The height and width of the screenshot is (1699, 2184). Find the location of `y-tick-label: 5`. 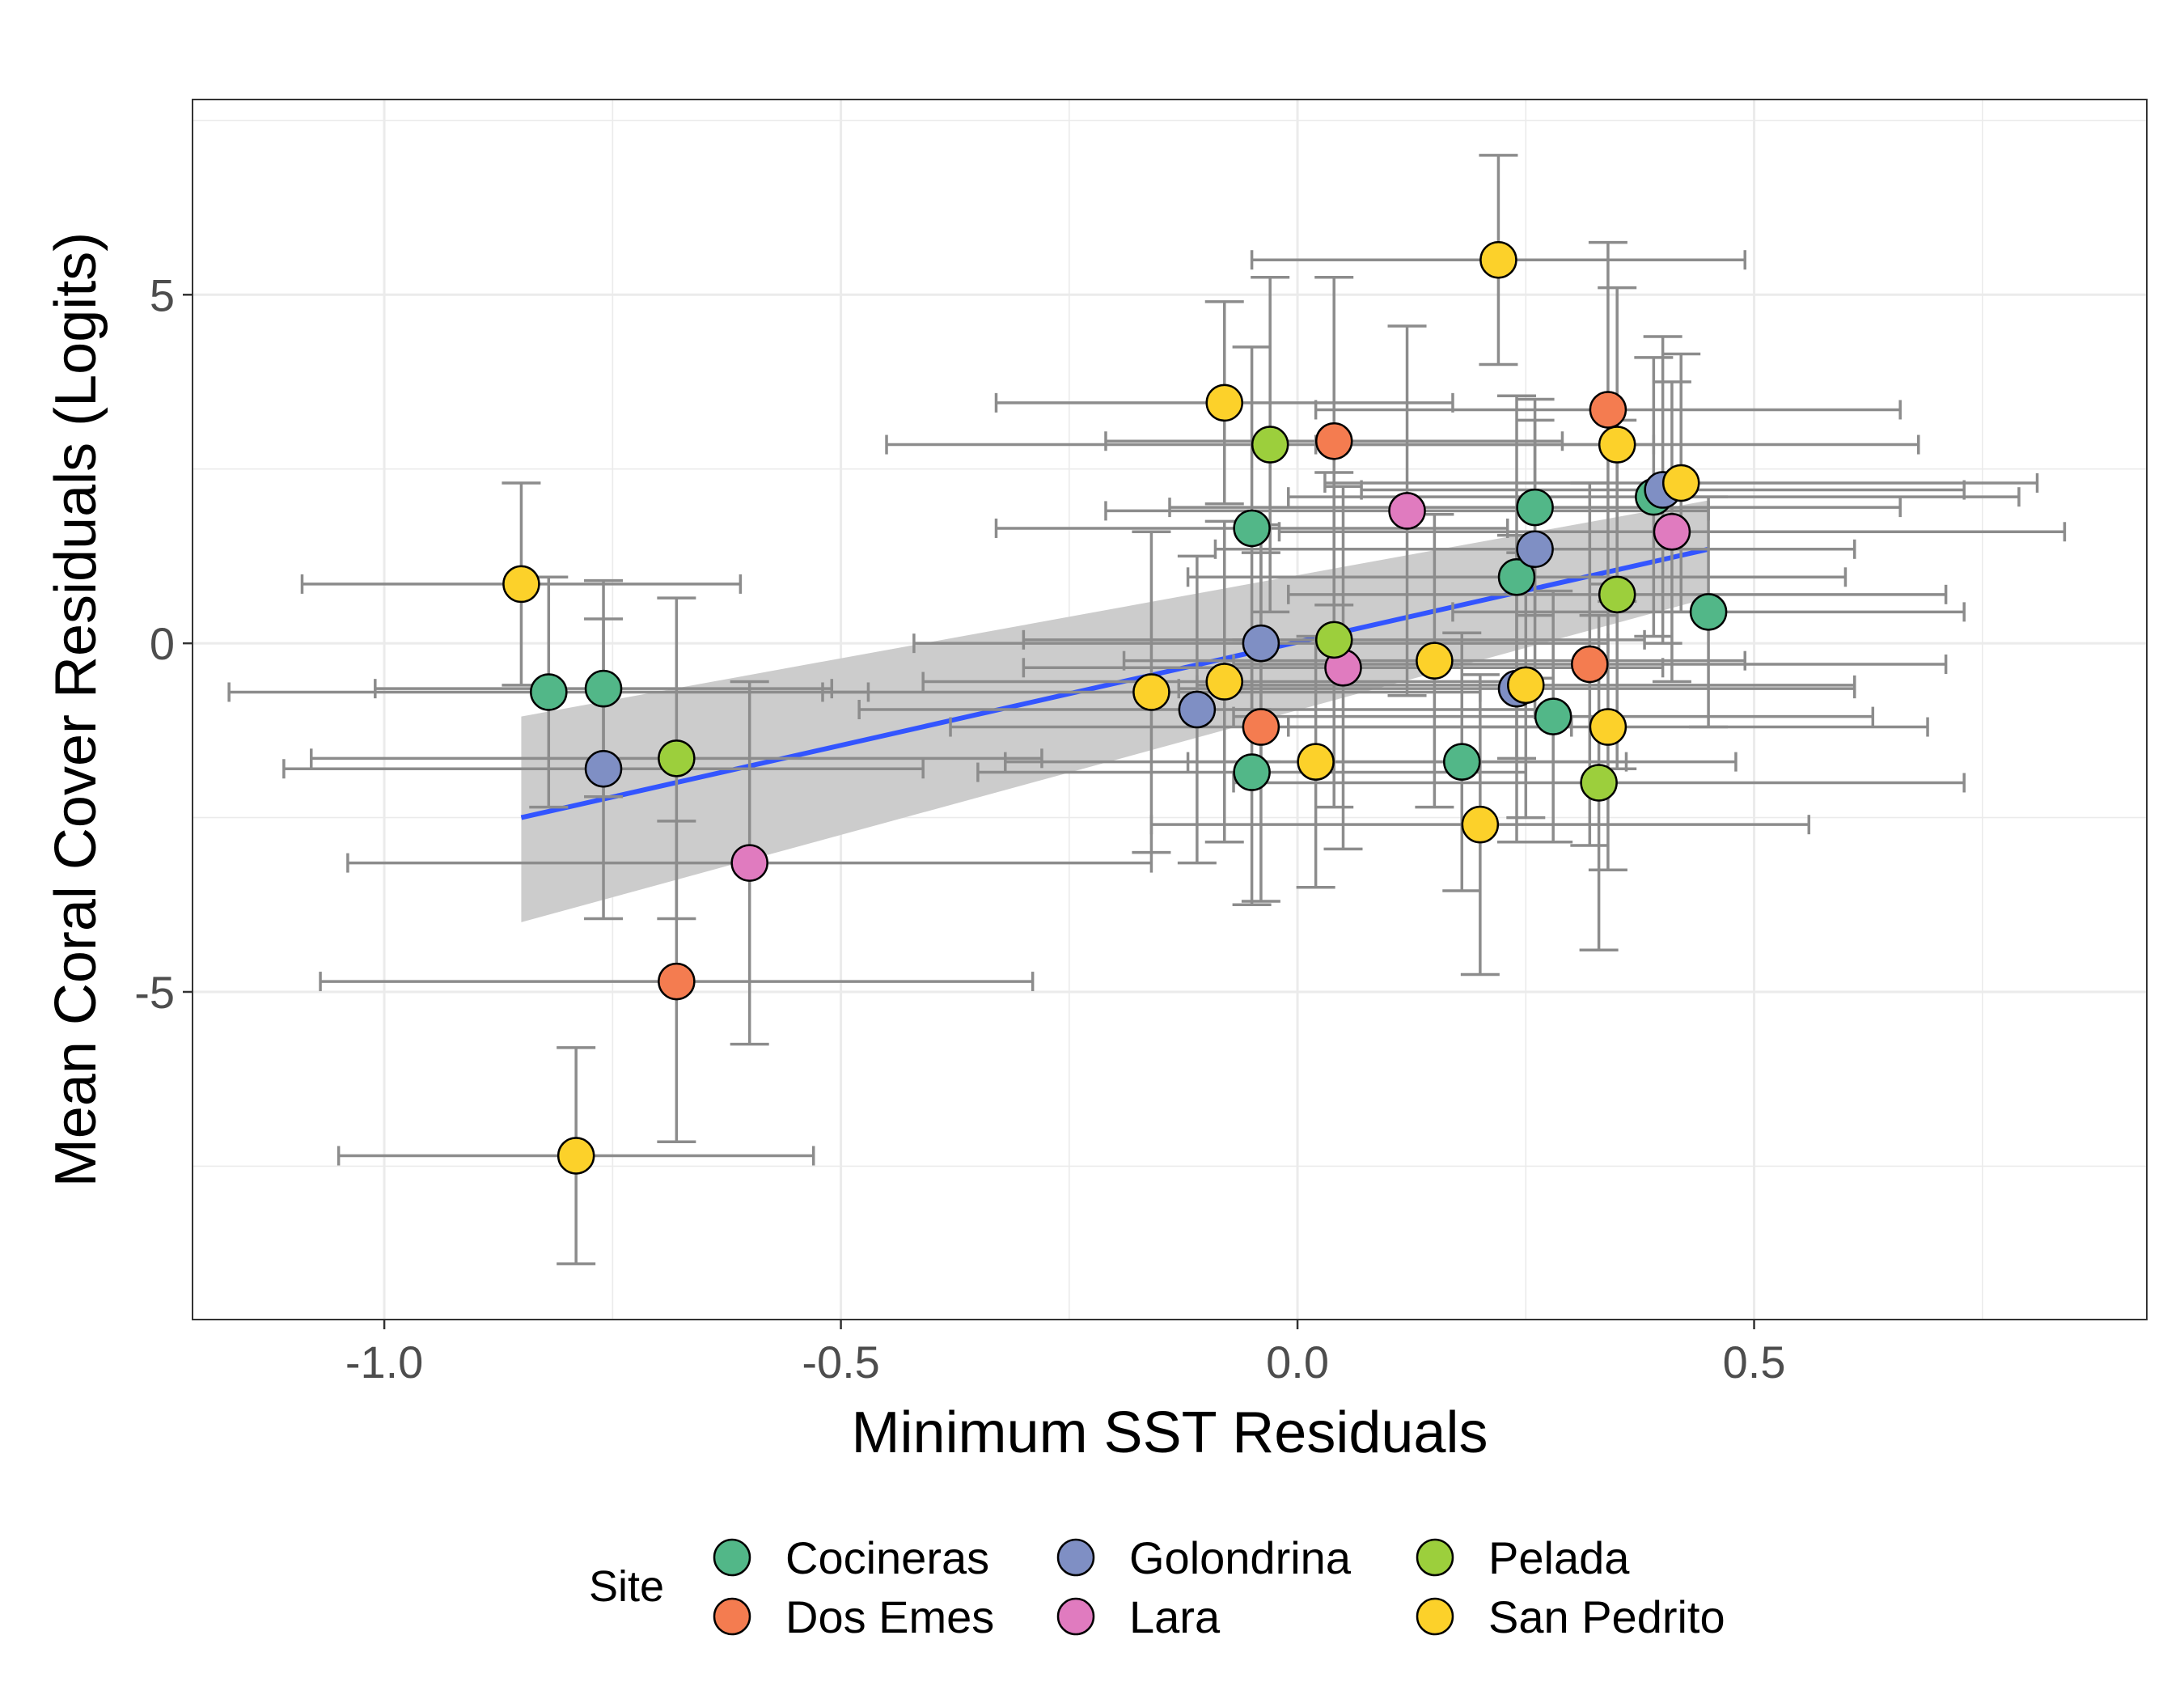

y-tick-label: 5 is located at coordinates (162, 294).